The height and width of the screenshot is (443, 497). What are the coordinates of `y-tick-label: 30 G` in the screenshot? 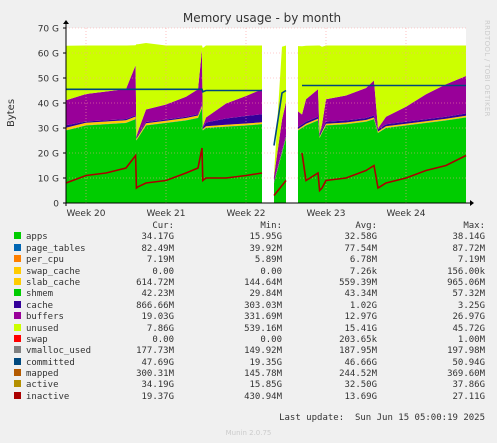 It's located at (48, 130).